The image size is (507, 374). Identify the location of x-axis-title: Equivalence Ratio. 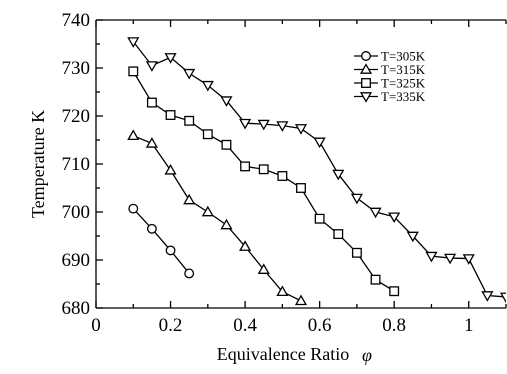
(283, 354).